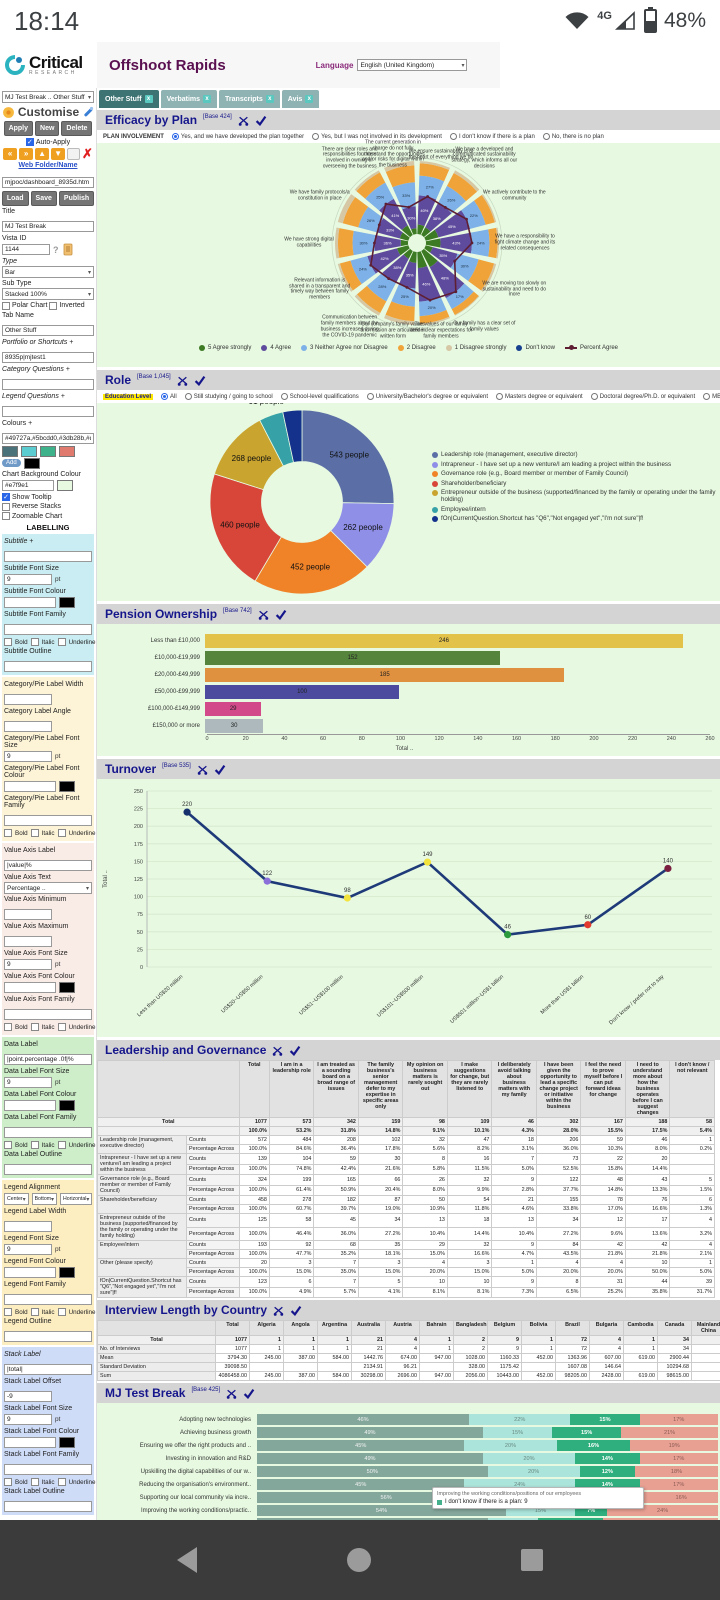 This screenshot has width=720, height=1600. Describe the element at coordinates (234, 725) in the screenshot. I see `pension-bar: 30` at that location.